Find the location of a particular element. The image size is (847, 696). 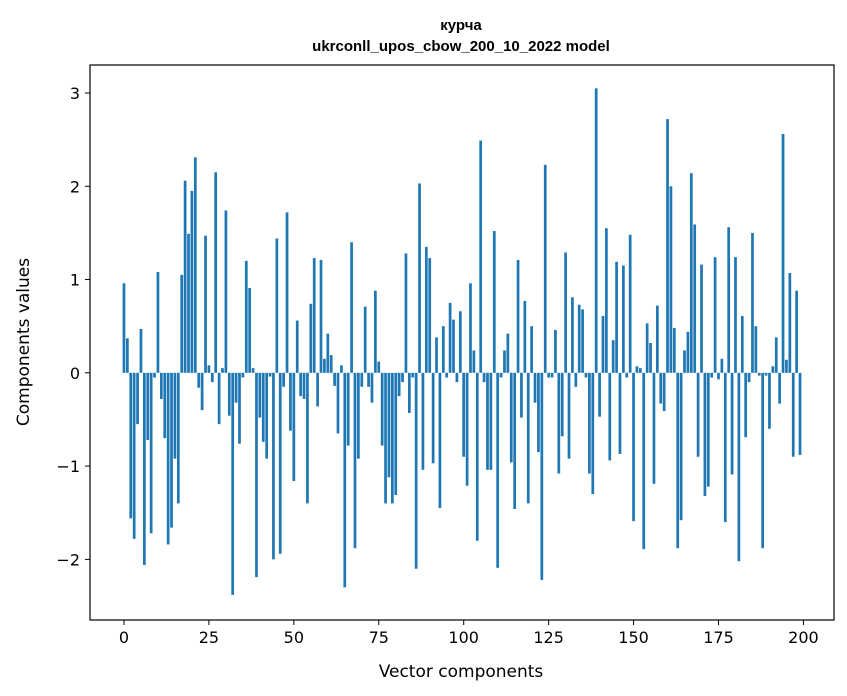

x-tick-label: 200 is located at coordinates (803, 637).